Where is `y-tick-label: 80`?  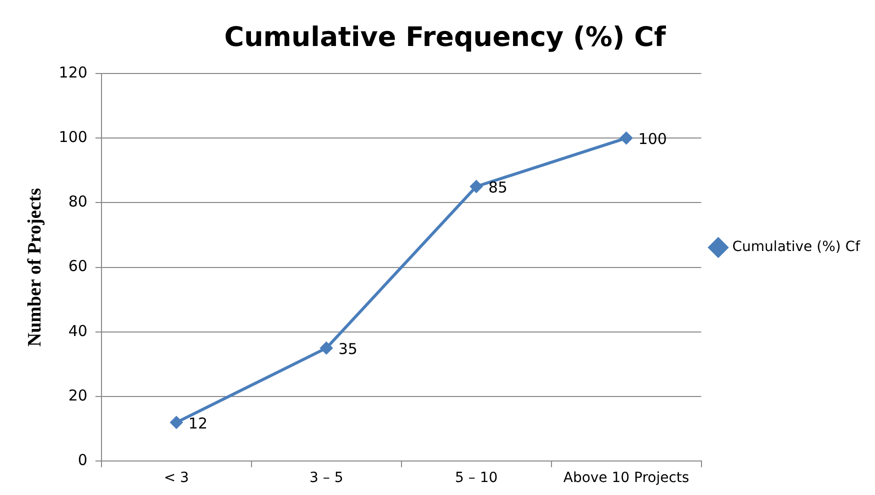 y-tick-label: 80 is located at coordinates (78, 201).